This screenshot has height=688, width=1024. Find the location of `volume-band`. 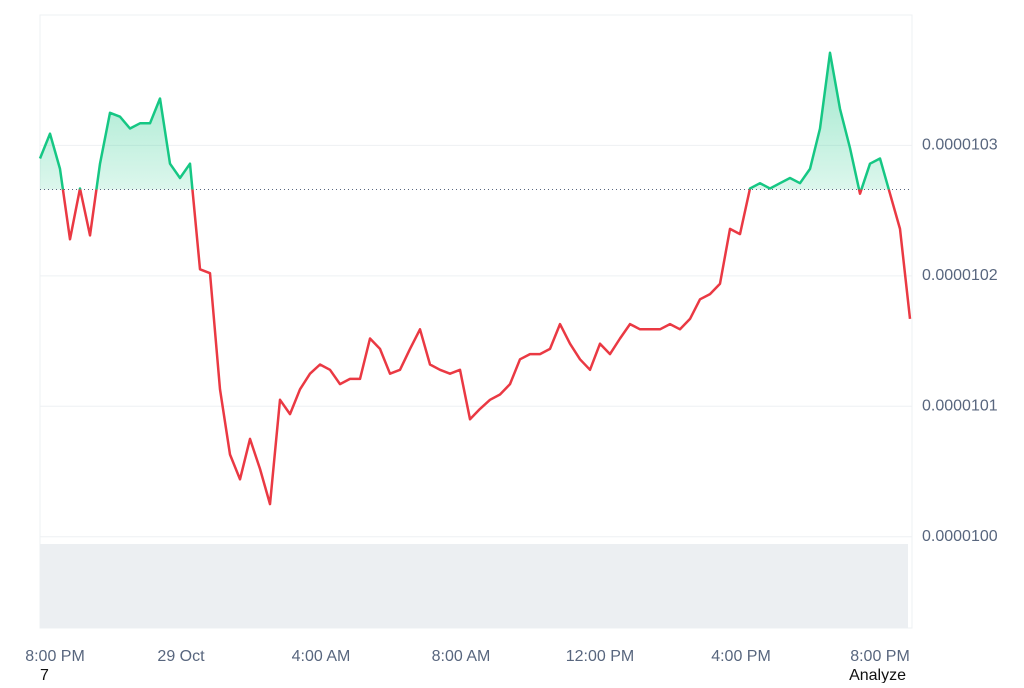

volume-band is located at coordinates (474, 586).